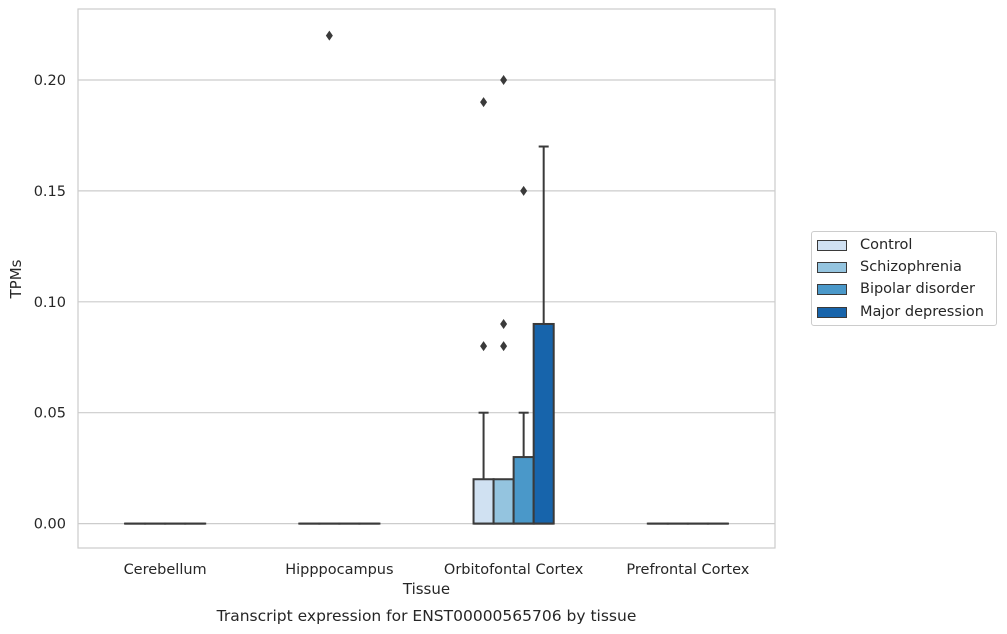  What do you see at coordinates (483, 311) in the screenshot?
I see `box-control` at bounding box center [483, 311].